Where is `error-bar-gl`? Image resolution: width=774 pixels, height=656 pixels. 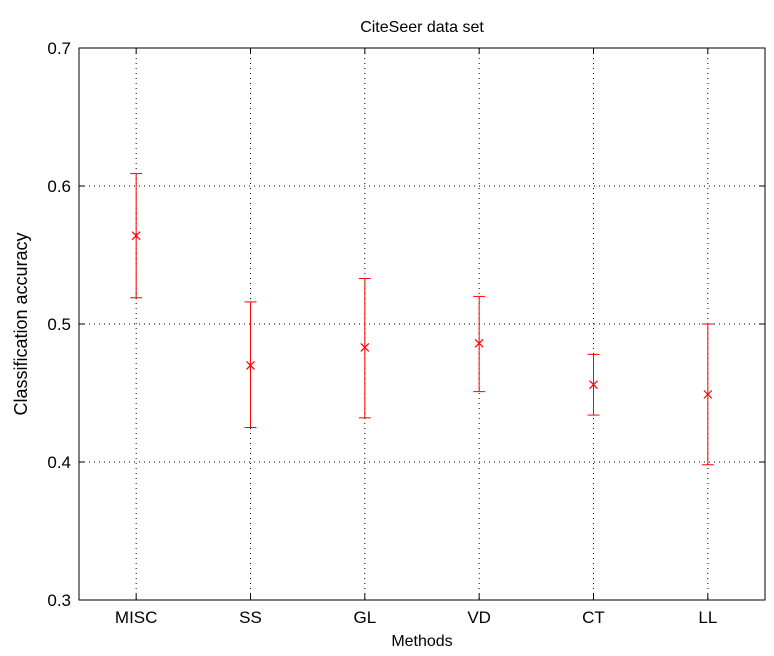
error-bar-gl is located at coordinates (364, 348).